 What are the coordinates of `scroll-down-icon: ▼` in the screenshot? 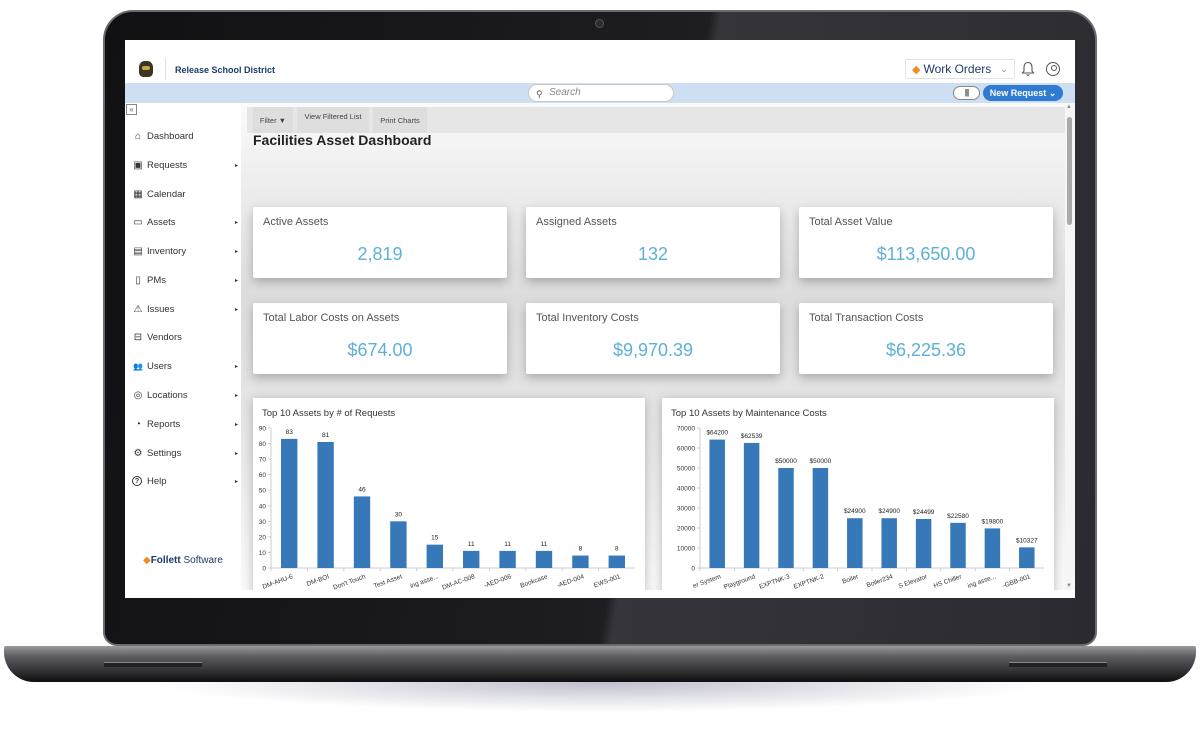 It's located at (1069, 586).